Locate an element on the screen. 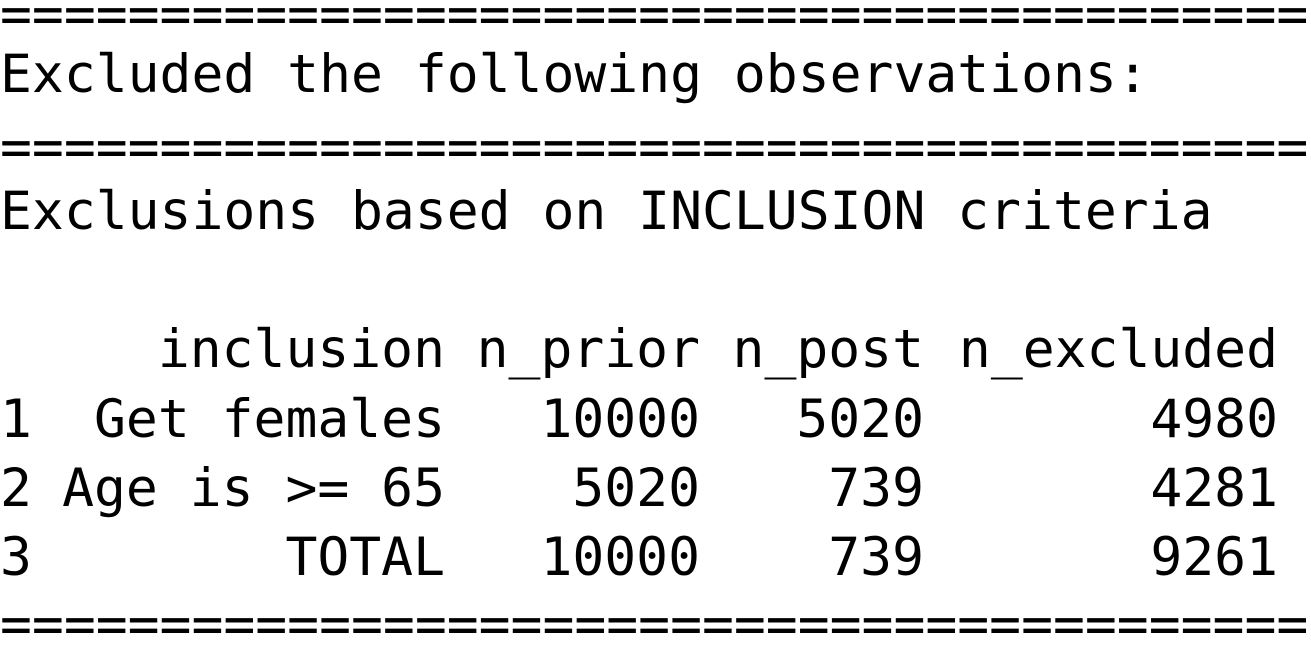  cell: TOTAL is located at coordinates (365, 557).